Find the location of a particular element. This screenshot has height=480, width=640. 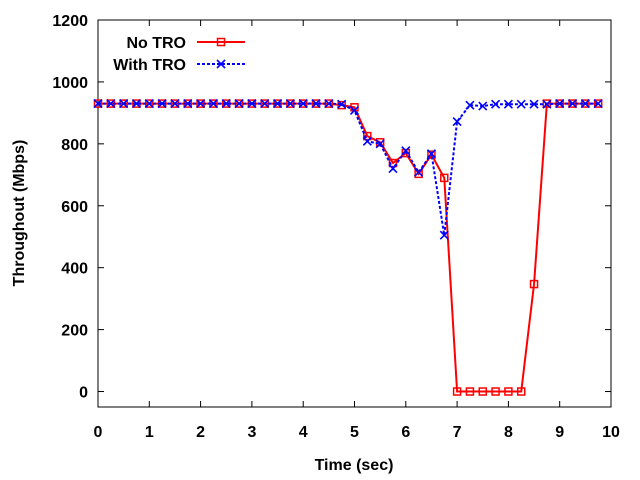

x-axis-label: Time (sec) is located at coordinates (354, 465).